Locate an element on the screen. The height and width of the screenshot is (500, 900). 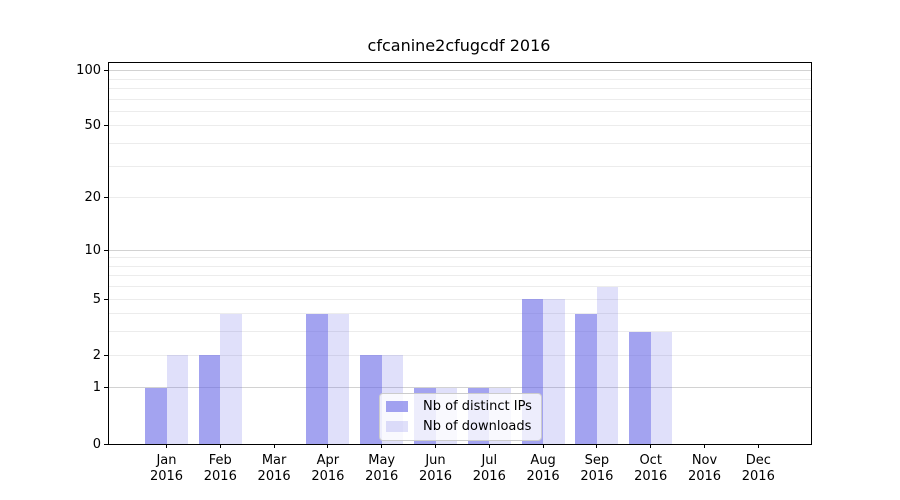
legend-swatch-downloads is located at coordinates (397, 426).